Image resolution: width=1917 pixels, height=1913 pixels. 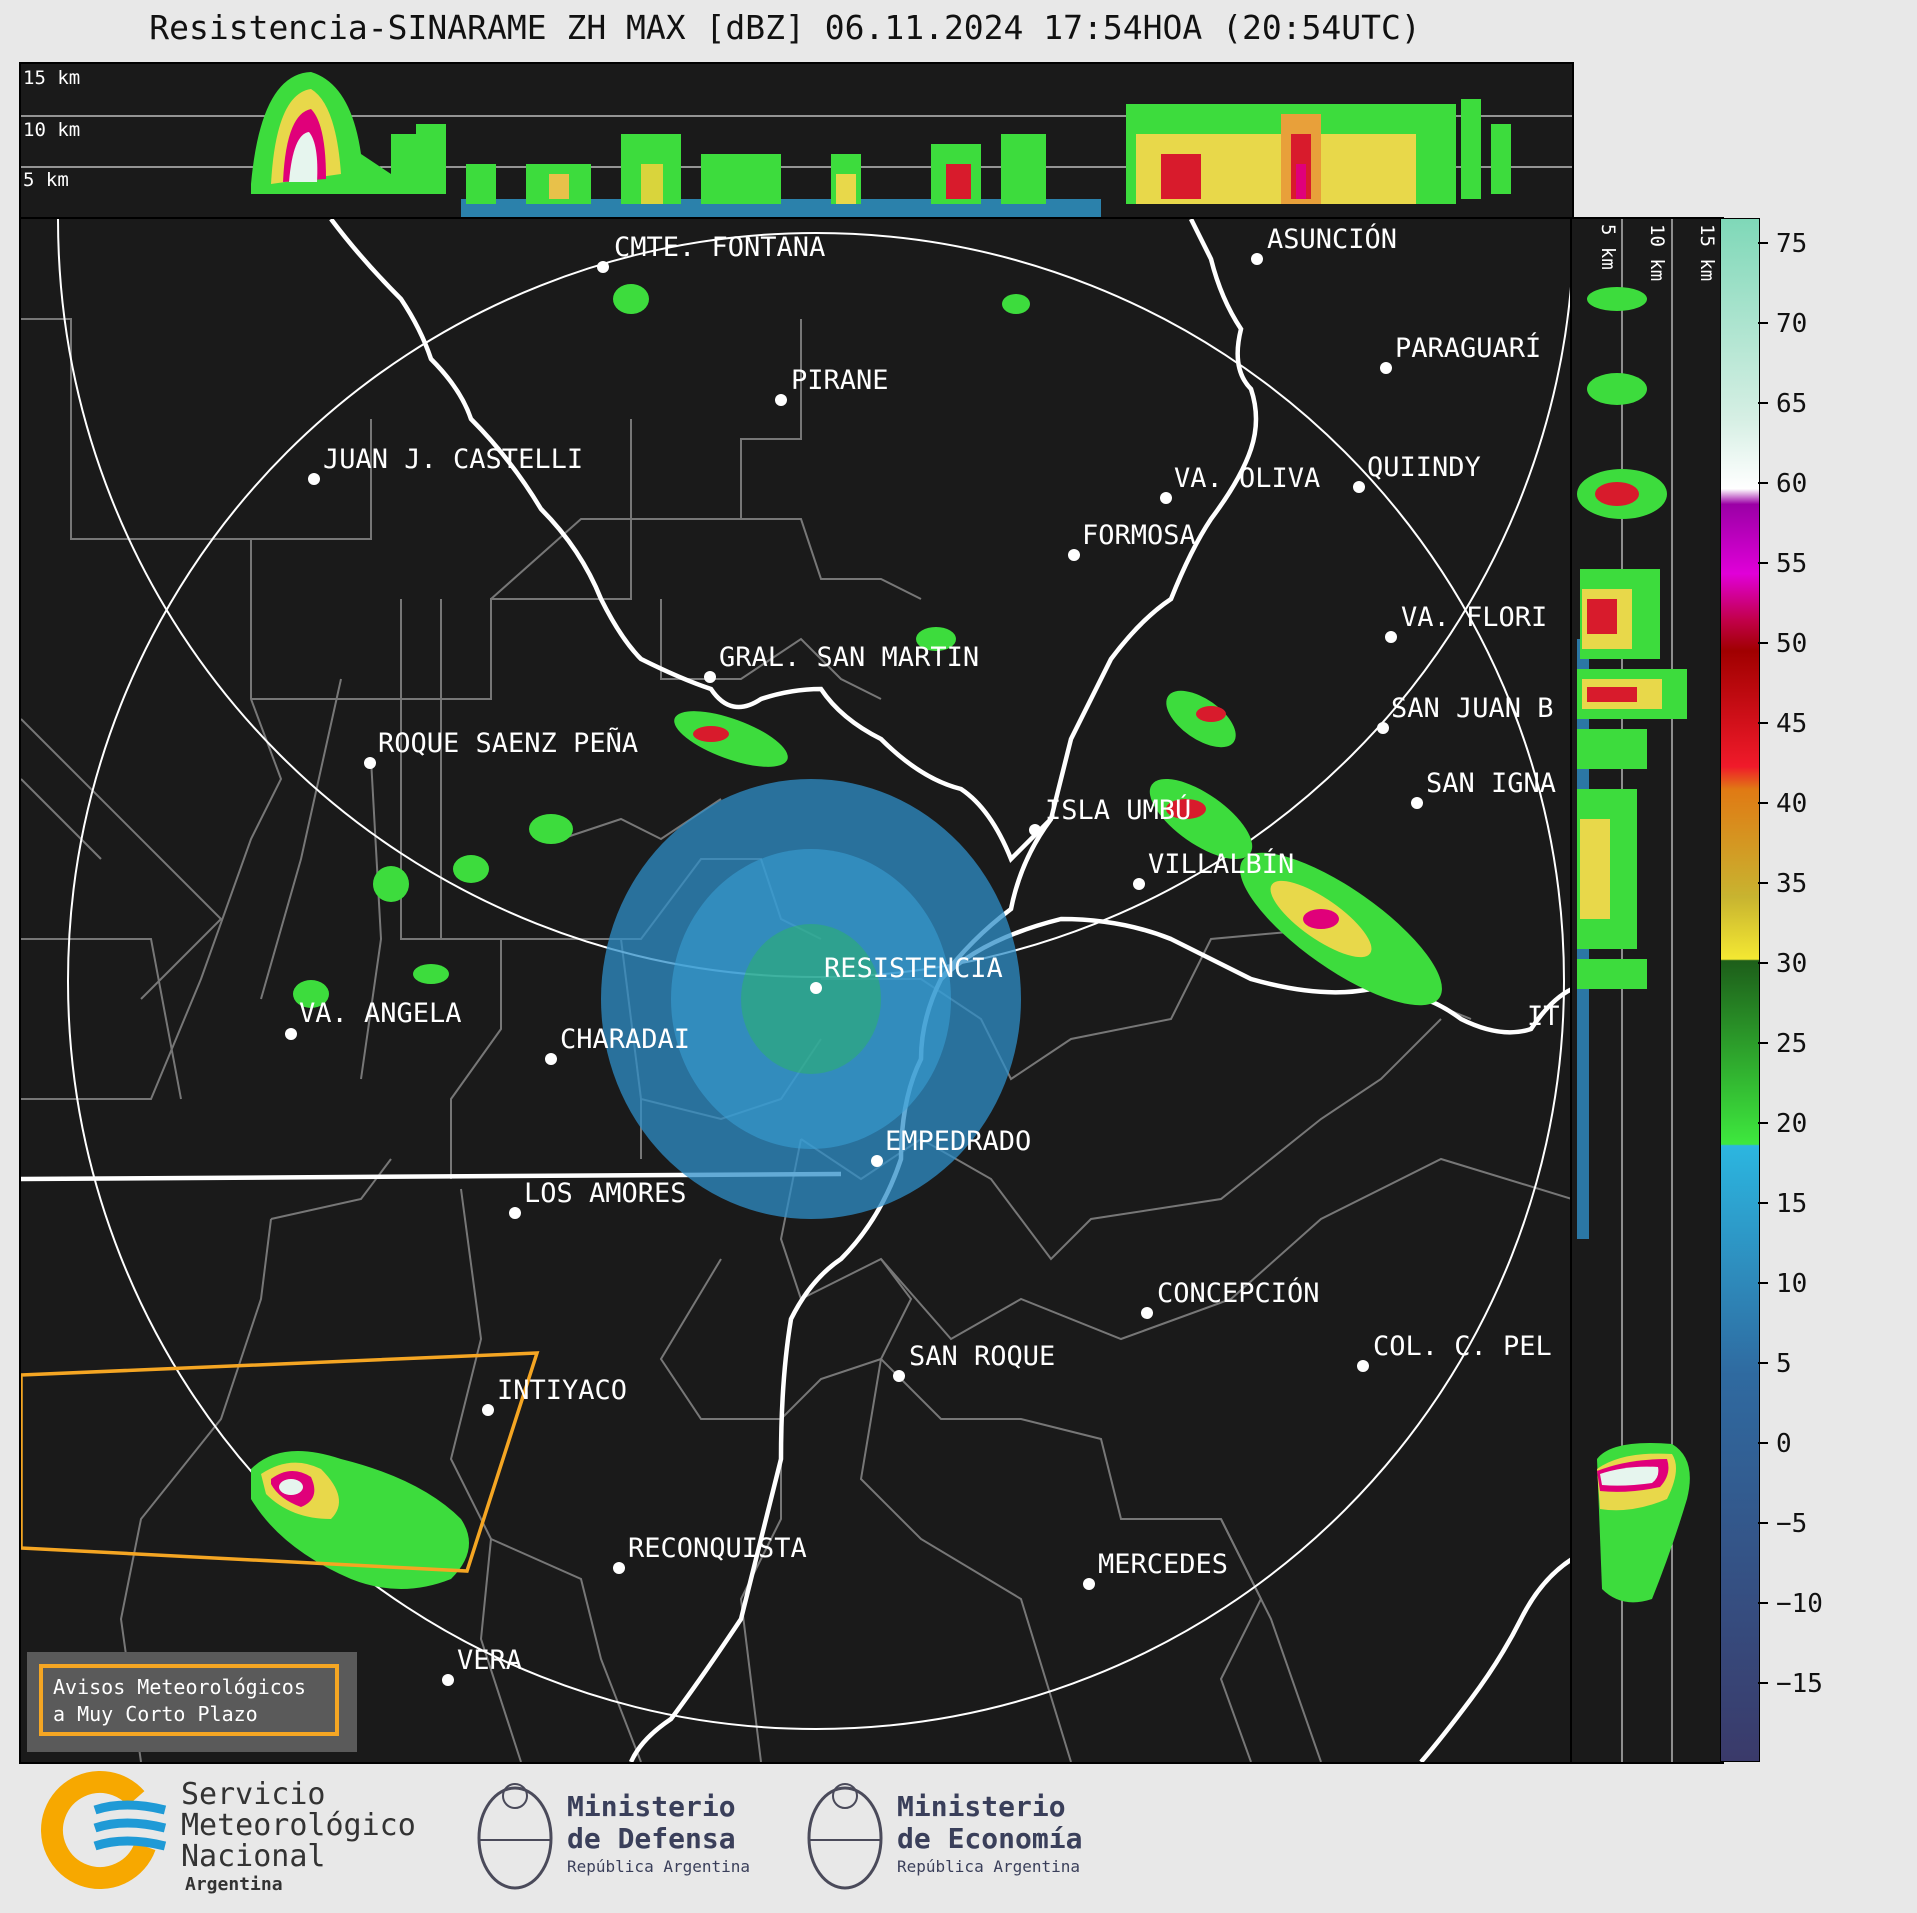 What do you see at coordinates (1791, 1284) in the screenshot?
I see `cbar-tick-10: 10` at bounding box center [1791, 1284].